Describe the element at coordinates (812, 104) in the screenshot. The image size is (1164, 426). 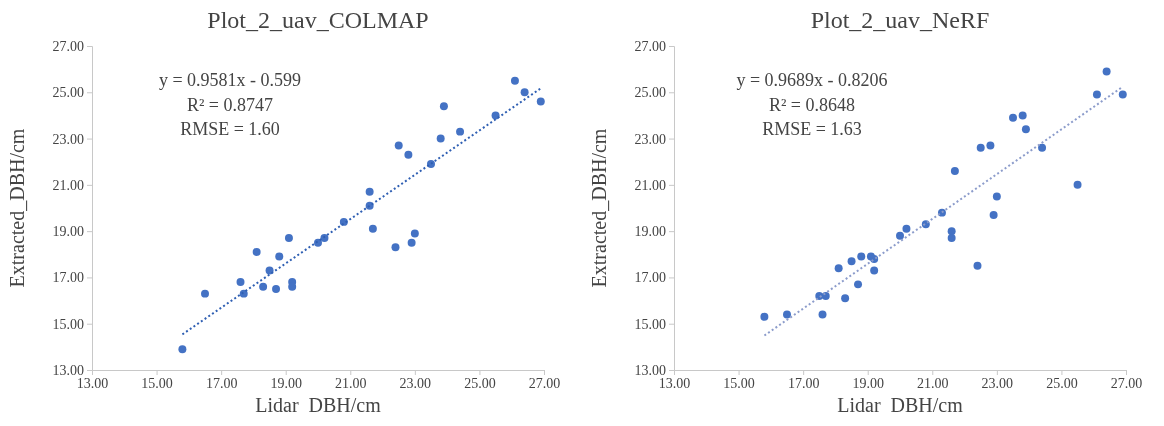
I see `annotation: R² = 0.8648` at that location.